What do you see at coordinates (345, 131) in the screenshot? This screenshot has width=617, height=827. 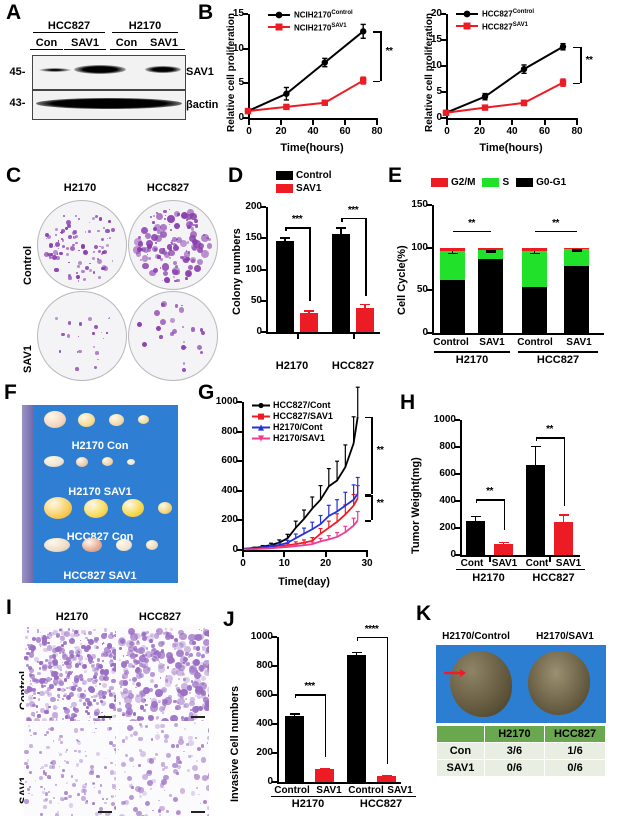 I see `x-tick-label: 60` at bounding box center [345, 131].